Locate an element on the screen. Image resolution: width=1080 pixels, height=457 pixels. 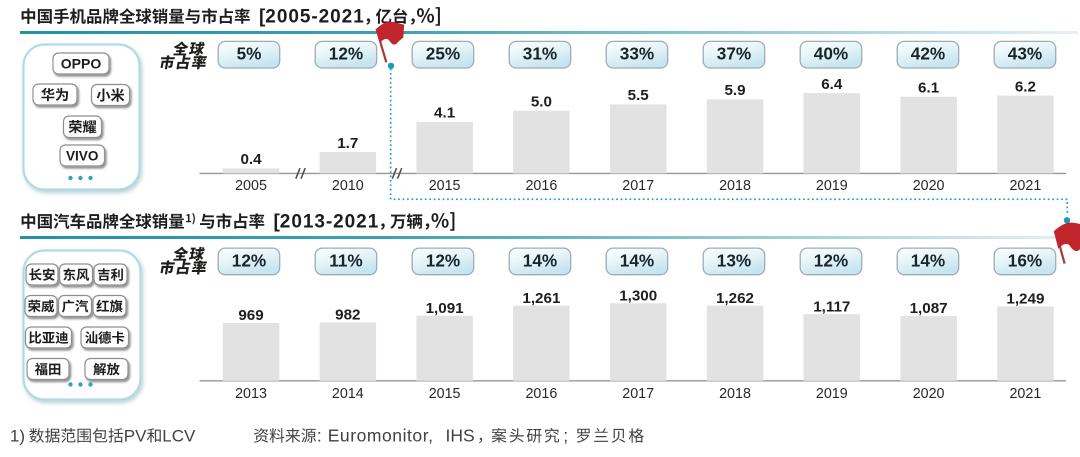
svg-text: 11% is located at coordinates (345, 260).